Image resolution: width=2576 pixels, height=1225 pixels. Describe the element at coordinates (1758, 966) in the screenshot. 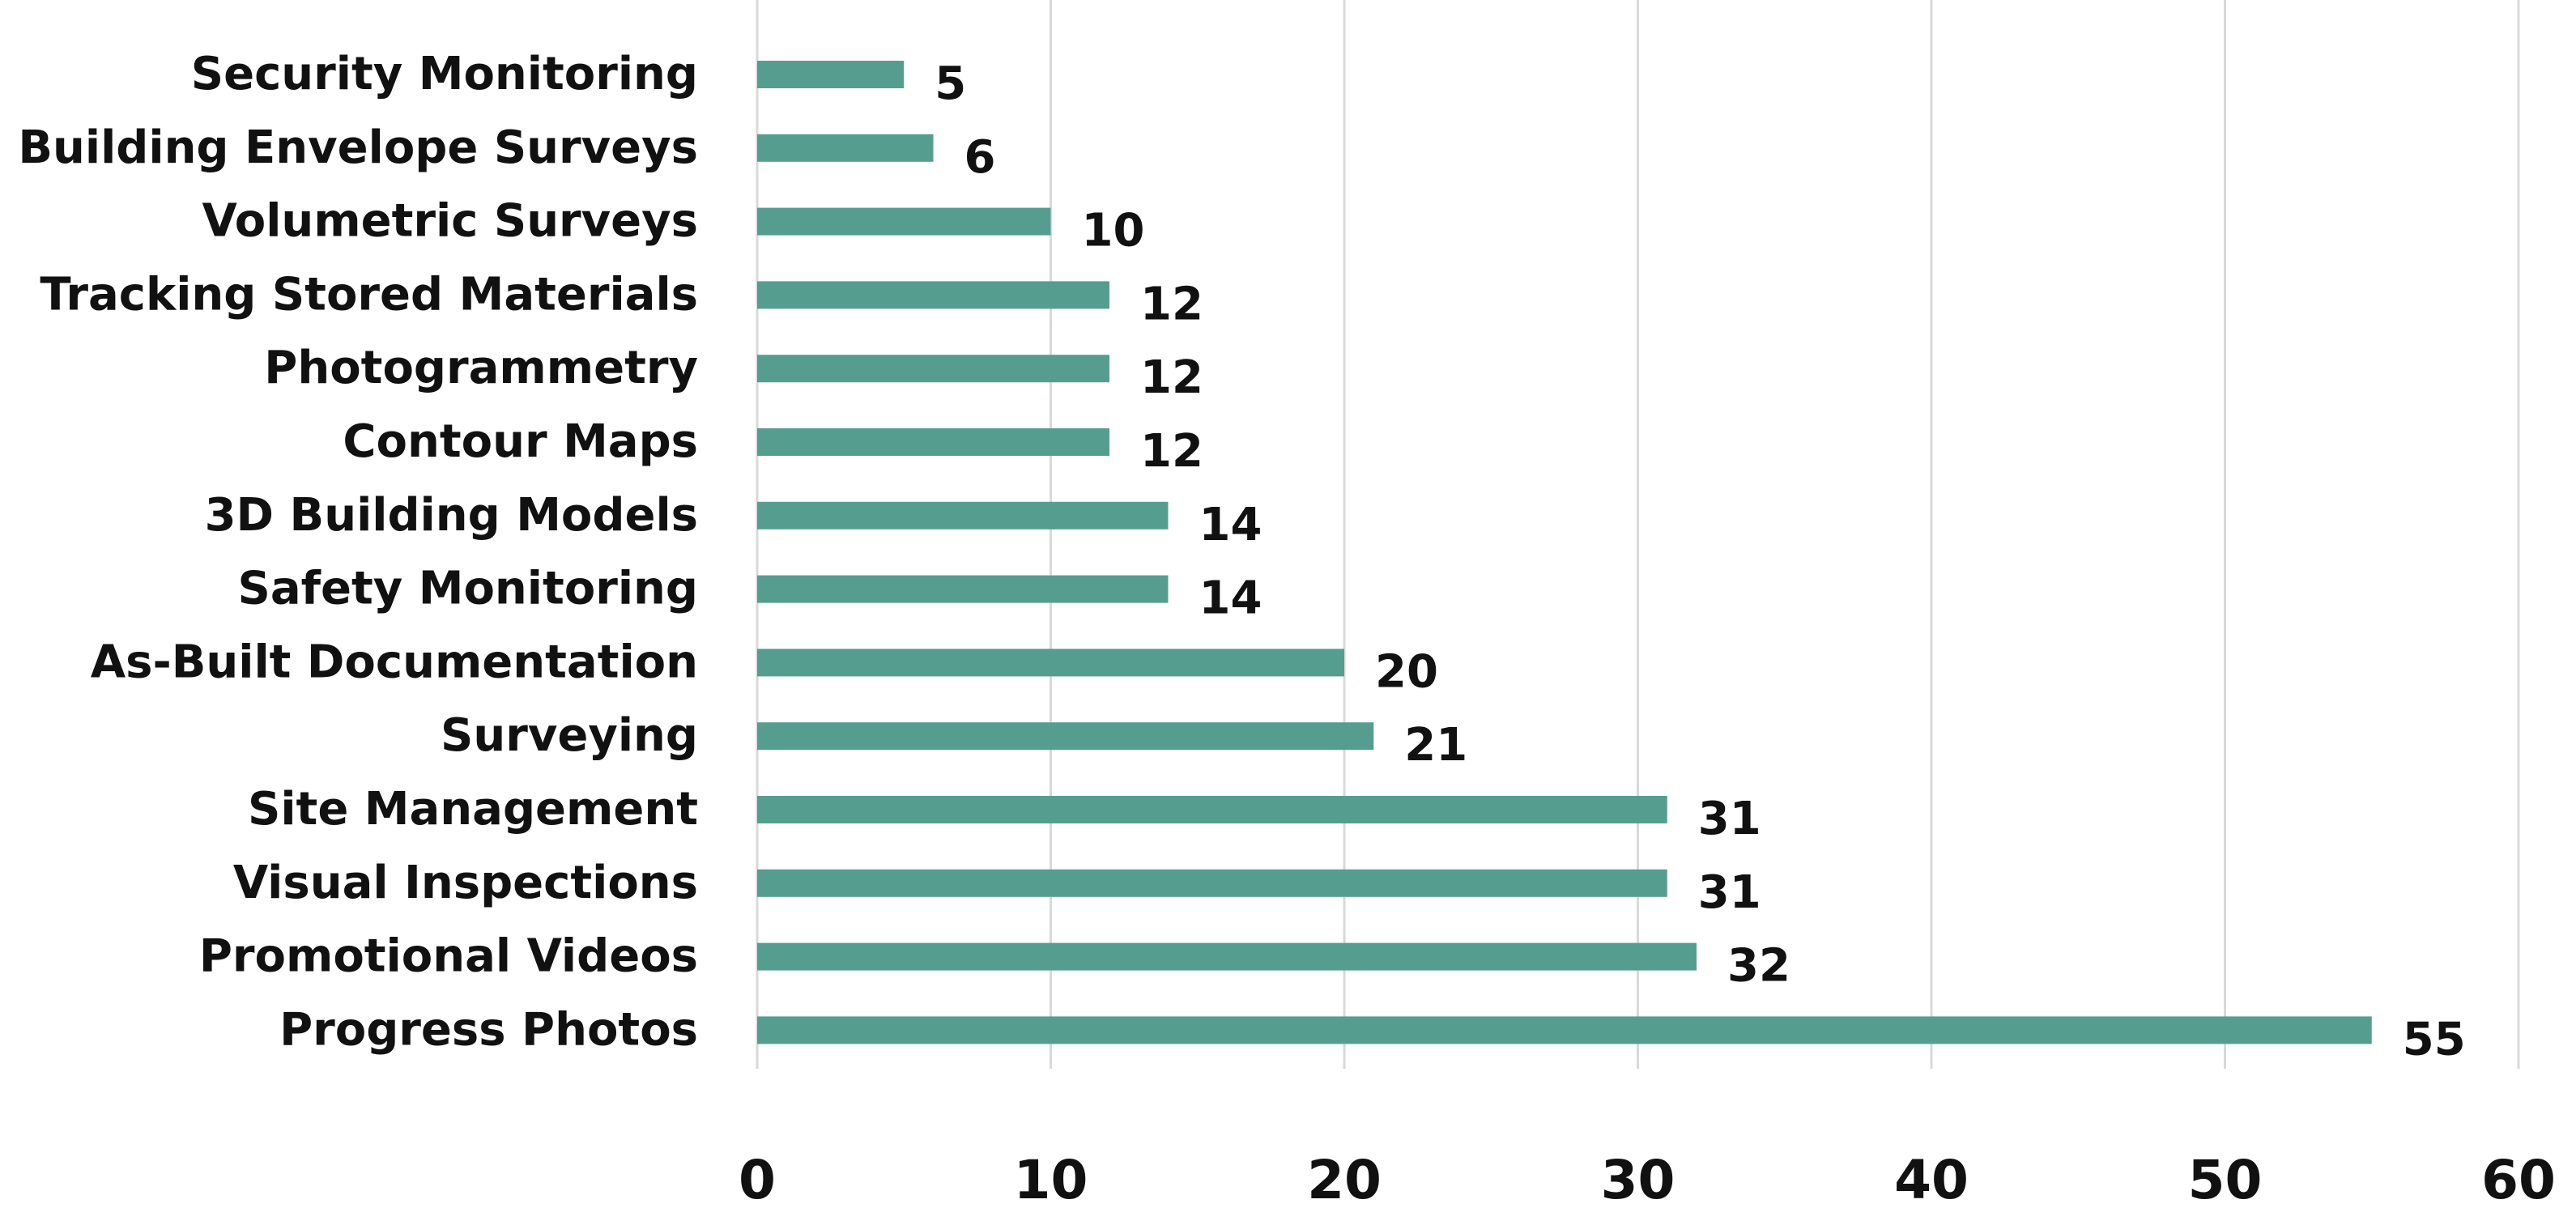

I see `data-label: 32` at that location.